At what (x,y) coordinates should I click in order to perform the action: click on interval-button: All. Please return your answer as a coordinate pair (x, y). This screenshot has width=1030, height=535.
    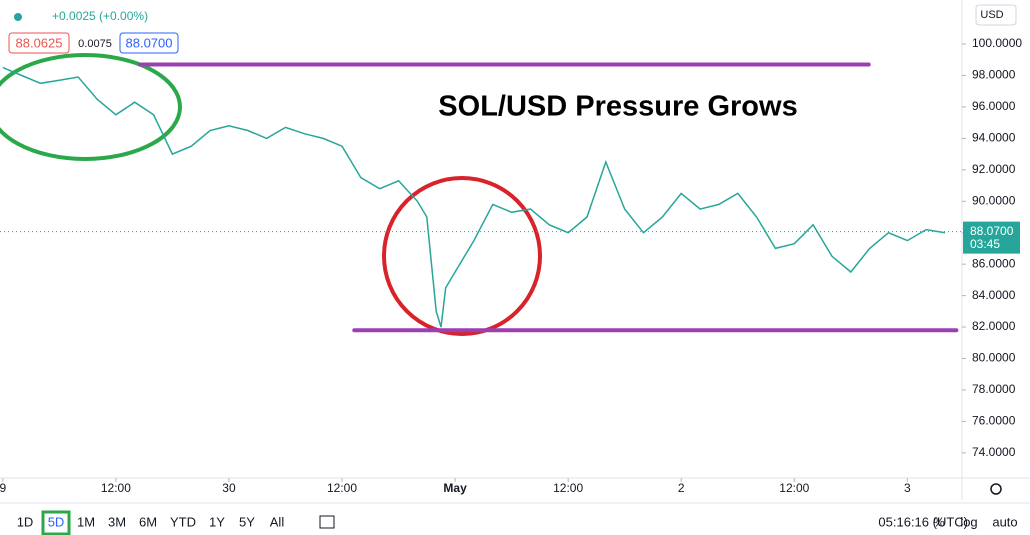
    Looking at the image, I should click on (277, 521).